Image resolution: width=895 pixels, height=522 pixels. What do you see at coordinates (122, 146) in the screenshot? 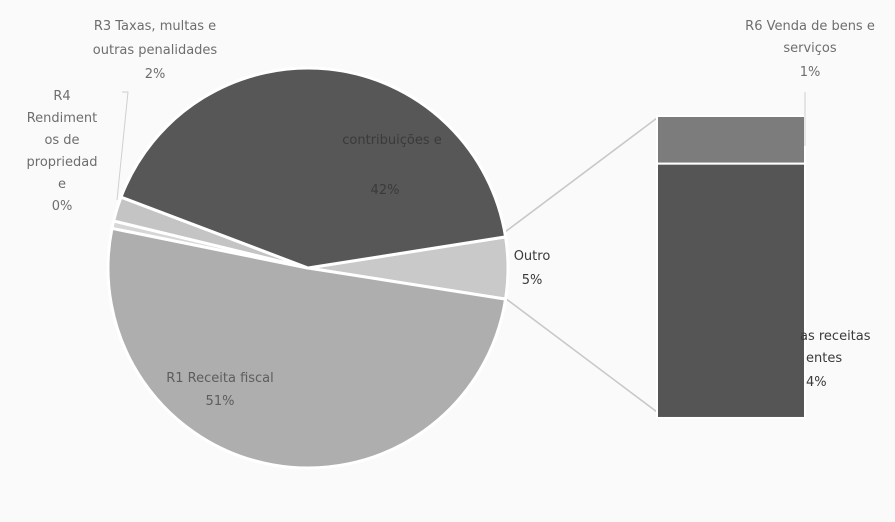
I see `leader-line-r4` at bounding box center [122, 146].